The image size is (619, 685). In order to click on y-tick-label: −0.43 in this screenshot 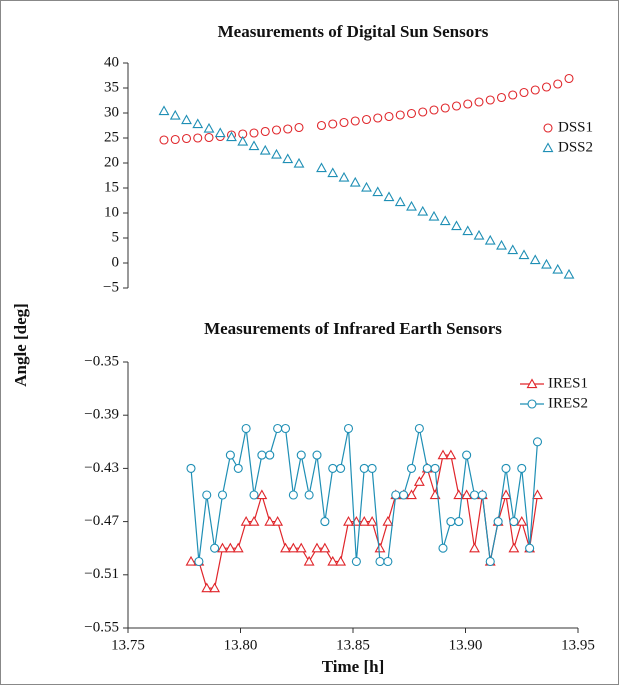, I will do `click(101, 468)`.